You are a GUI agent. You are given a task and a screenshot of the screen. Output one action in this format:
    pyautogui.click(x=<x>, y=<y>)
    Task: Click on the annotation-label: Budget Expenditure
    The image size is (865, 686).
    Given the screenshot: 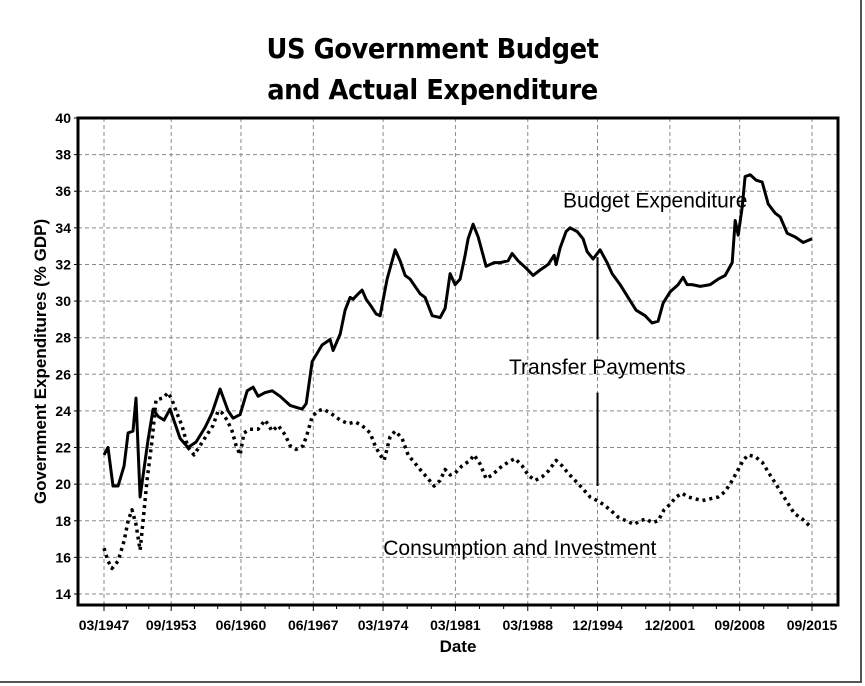 What is the action you would take?
    pyautogui.click(x=655, y=200)
    